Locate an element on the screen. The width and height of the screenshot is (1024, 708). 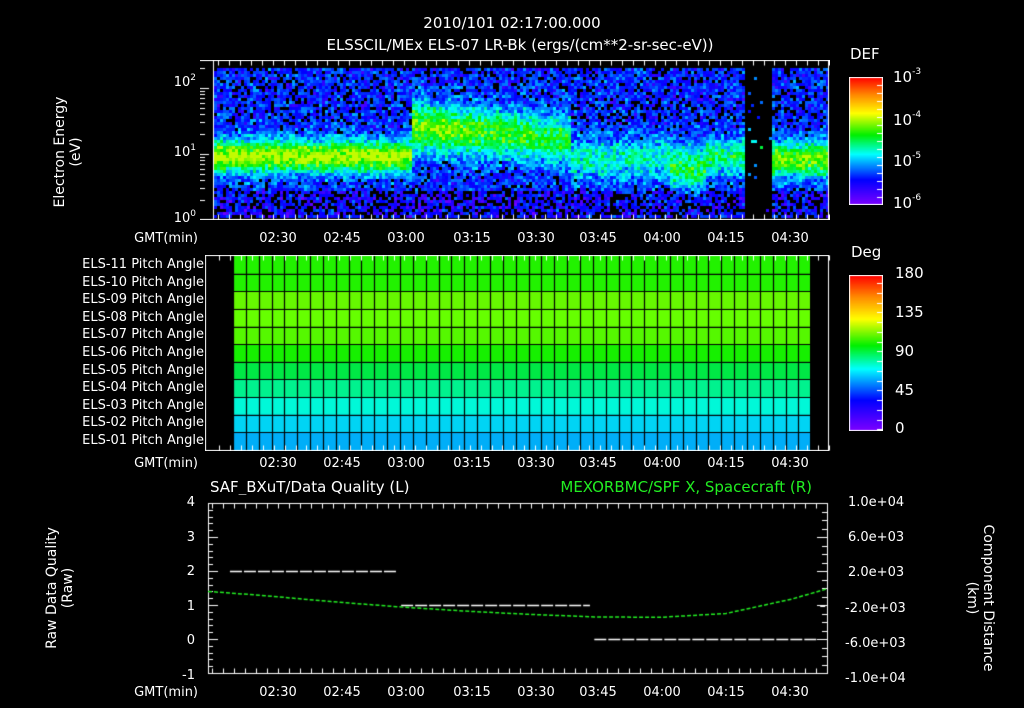
plot-timestamp: 2010/101 02:17:00.000 is located at coordinates (512, 23).